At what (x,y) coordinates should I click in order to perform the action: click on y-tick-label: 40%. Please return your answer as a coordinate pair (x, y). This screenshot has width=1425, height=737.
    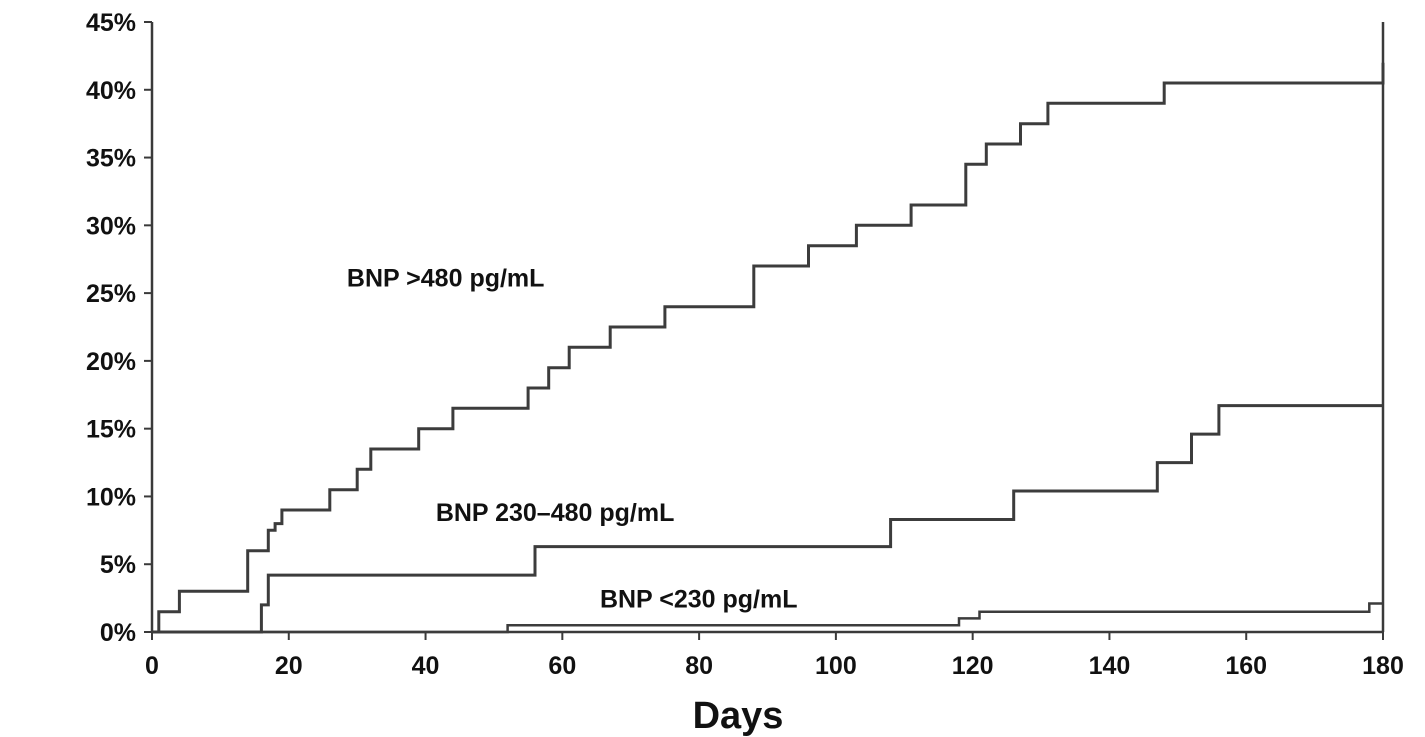
    Looking at the image, I should click on (111, 91).